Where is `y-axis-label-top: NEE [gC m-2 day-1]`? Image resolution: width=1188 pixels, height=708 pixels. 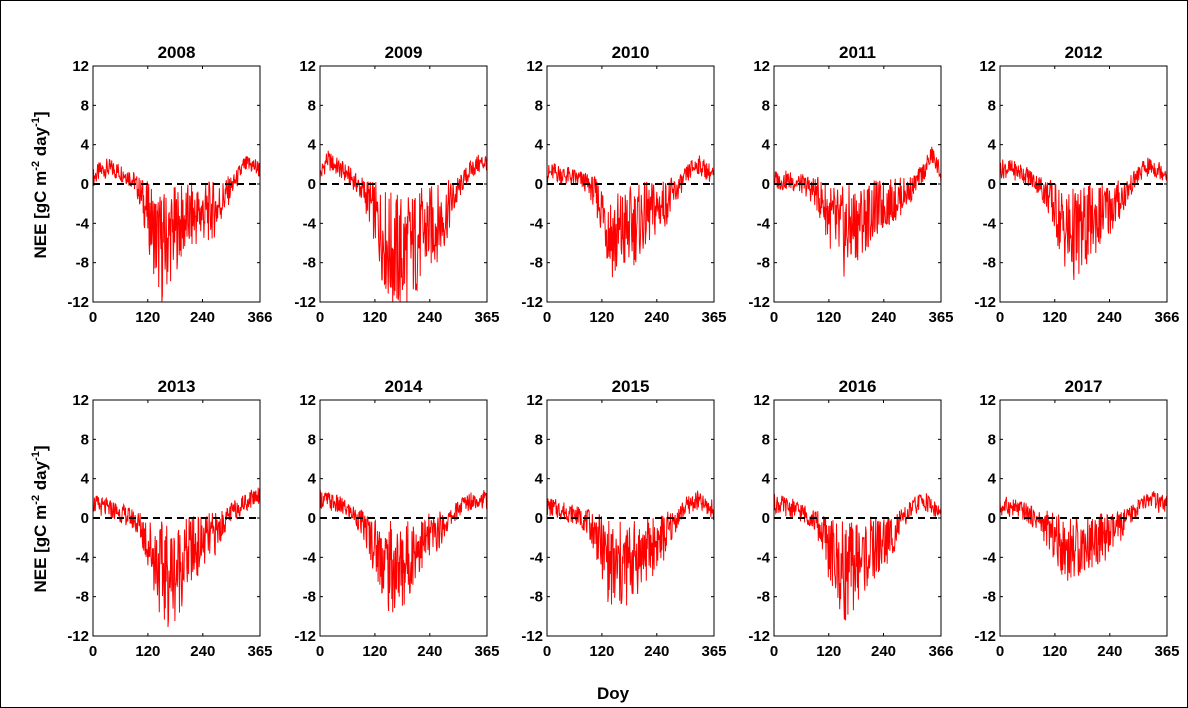
y-axis-label-top: NEE [gC m-2 day-1] is located at coordinates (40, 184).